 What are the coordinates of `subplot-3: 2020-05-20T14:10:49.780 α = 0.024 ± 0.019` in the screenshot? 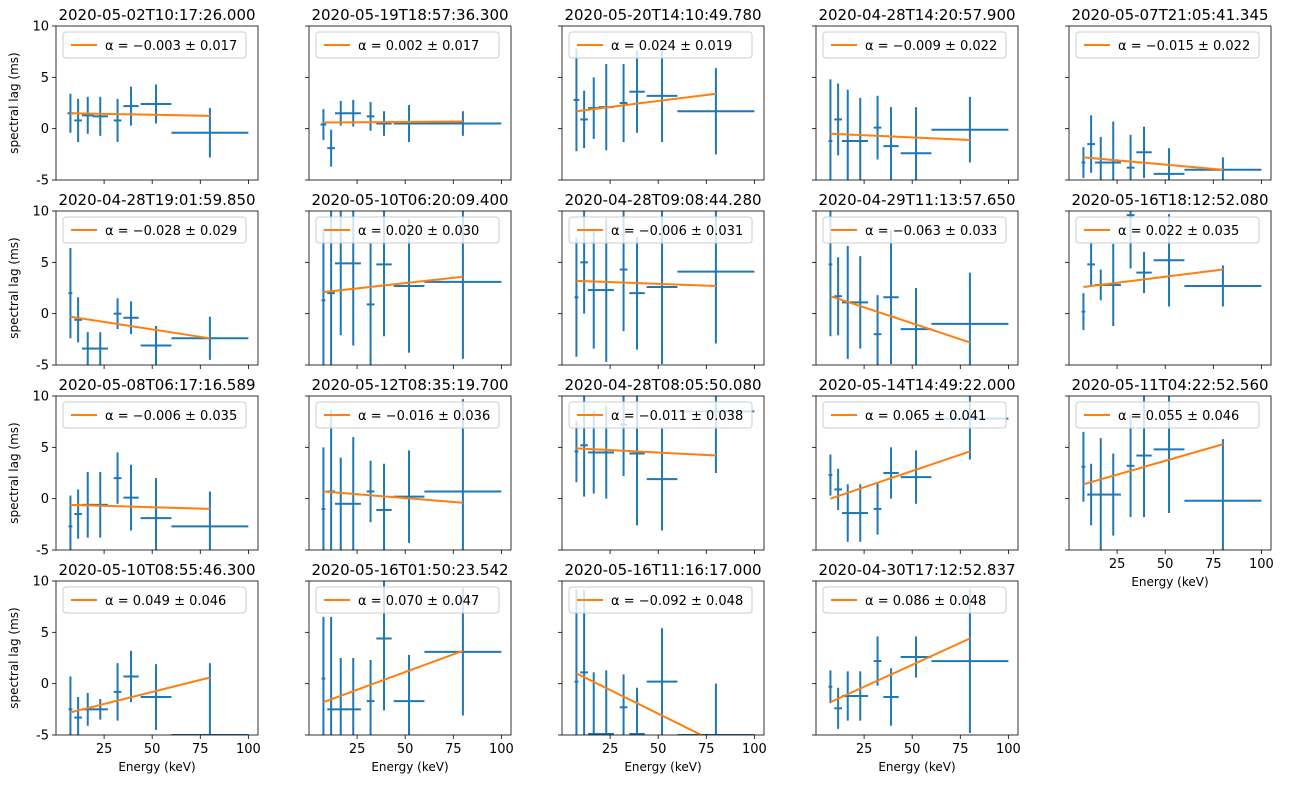 It's located at (661, 95).